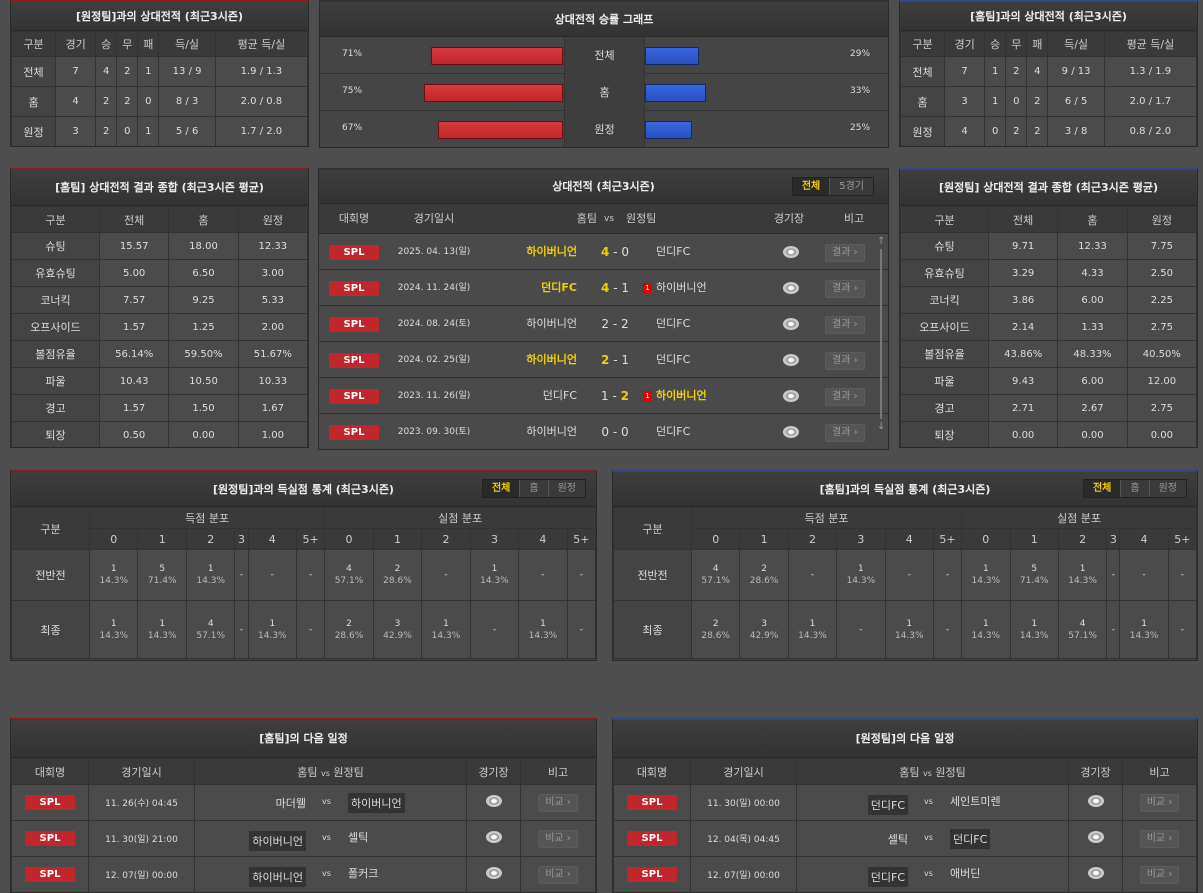 The height and width of the screenshot is (893, 1203). I want to click on count: 4, so click(210, 623).